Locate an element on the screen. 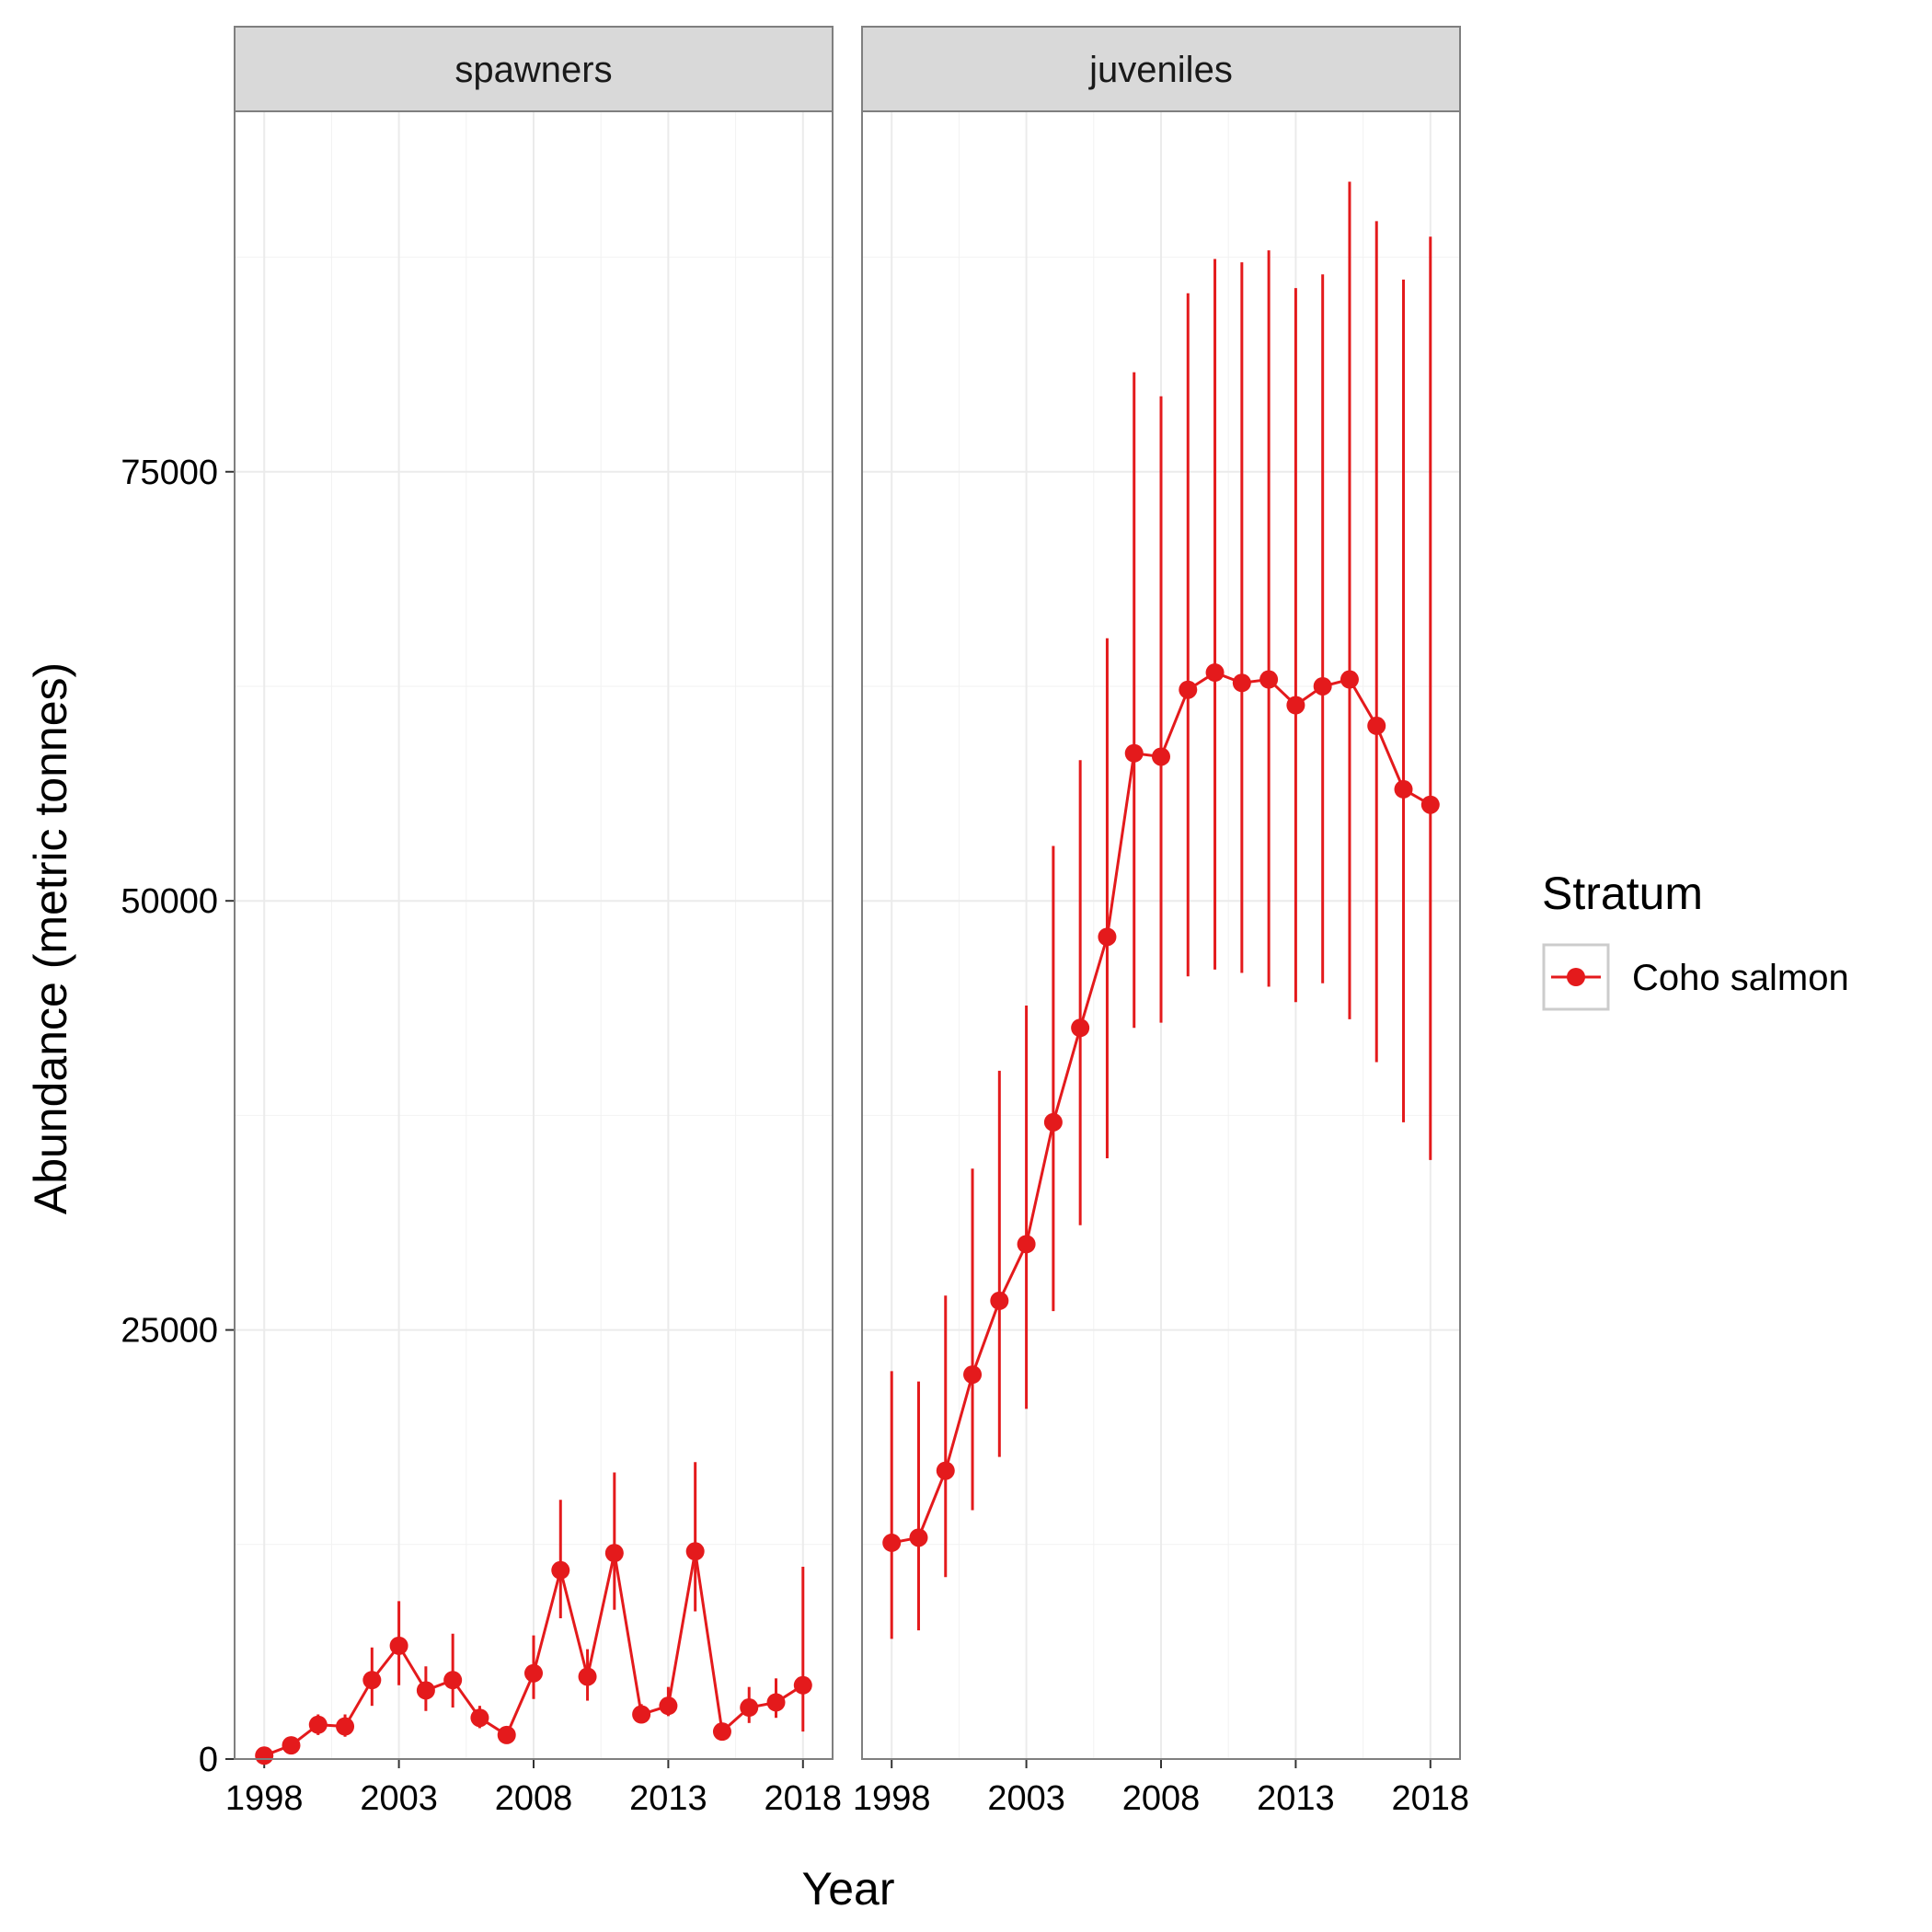 The height and width of the screenshot is (1932, 1932). y-tick-label: 25000 is located at coordinates (169, 1331).